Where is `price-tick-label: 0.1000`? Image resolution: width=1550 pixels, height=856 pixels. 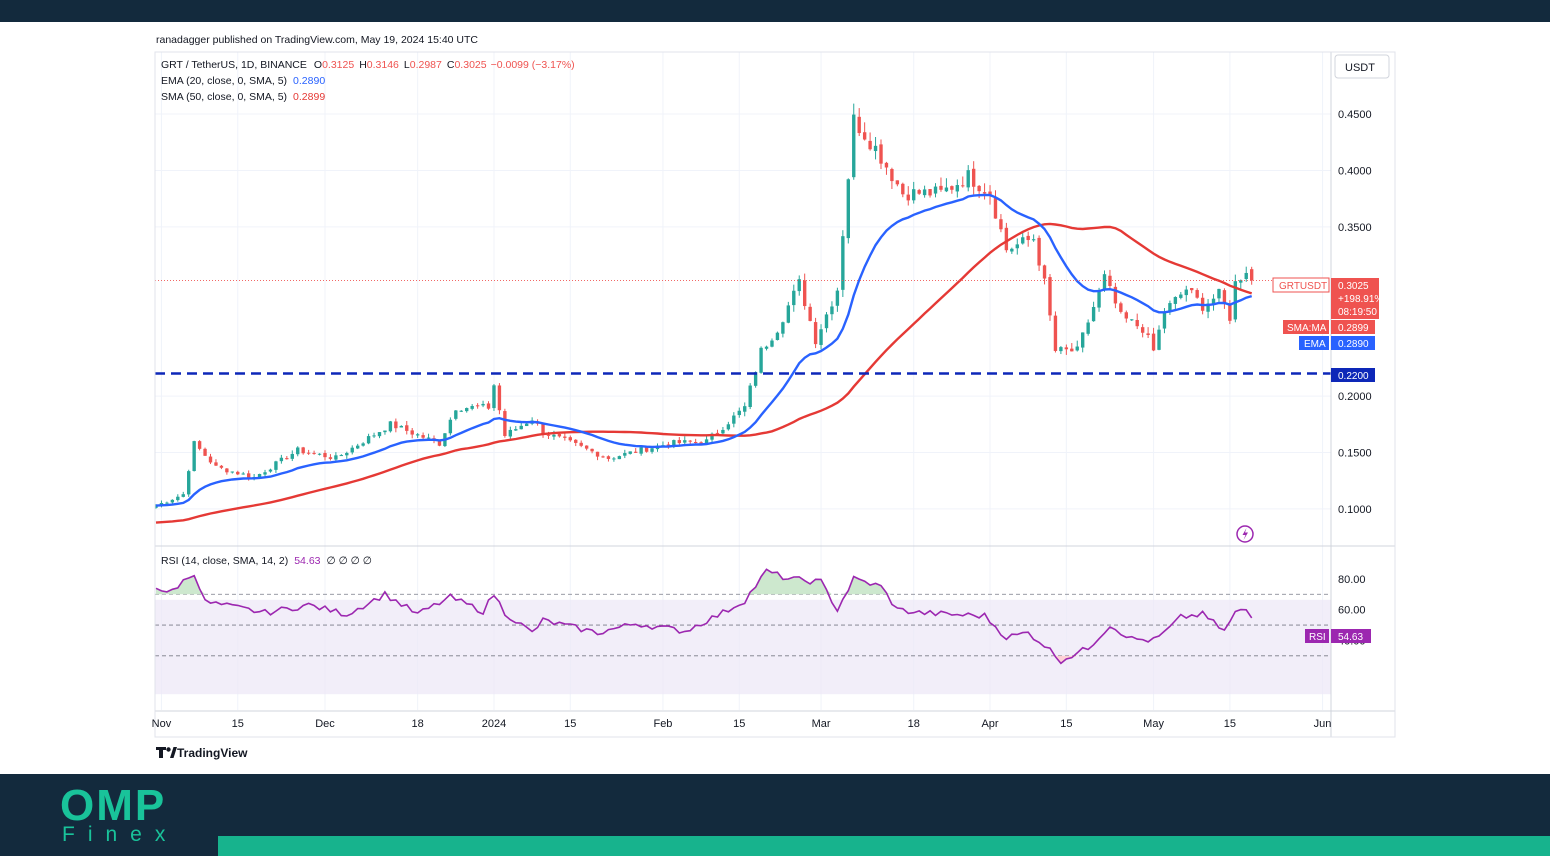
price-tick-label: 0.1000 is located at coordinates (1355, 510).